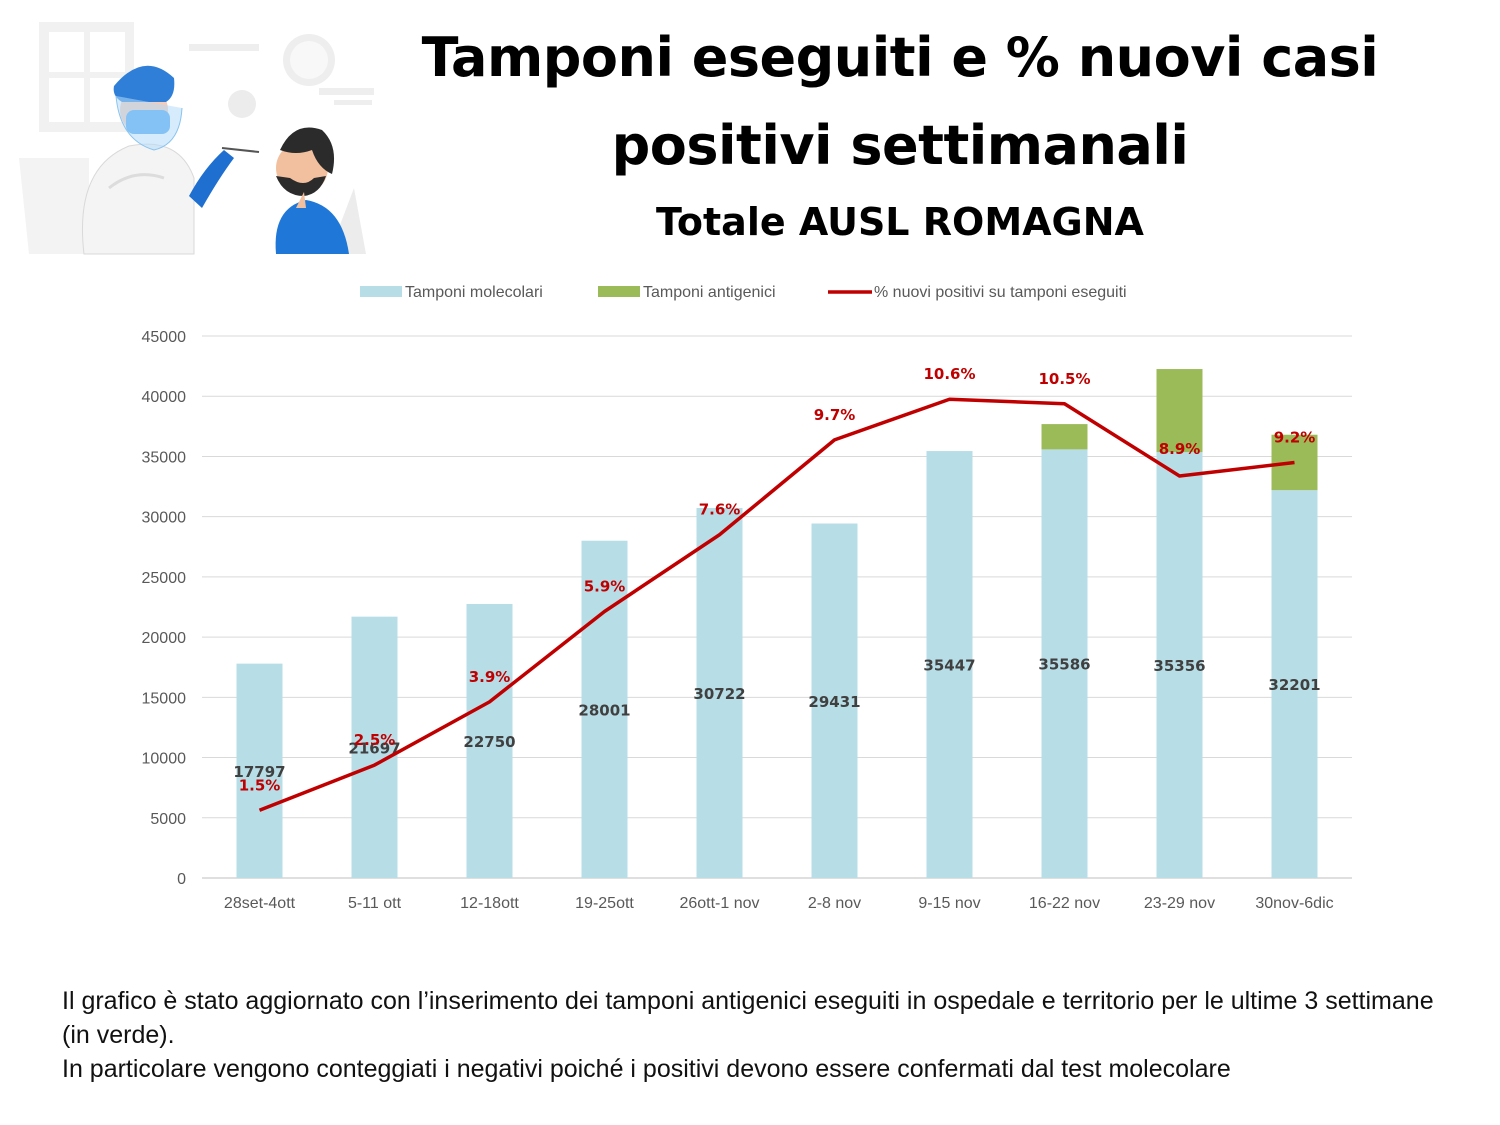 This screenshot has width=1500, height=1125. I want to click on y-tick-label: 45000, so click(164, 337).